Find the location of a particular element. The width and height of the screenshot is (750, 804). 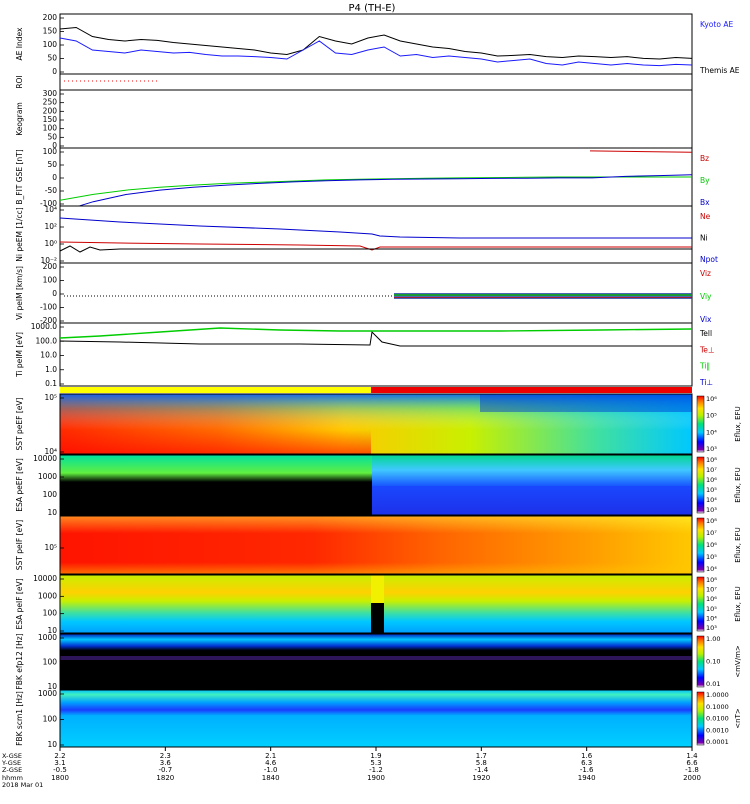

ni-ytick: 10⁻² is located at coordinates (48, 260).